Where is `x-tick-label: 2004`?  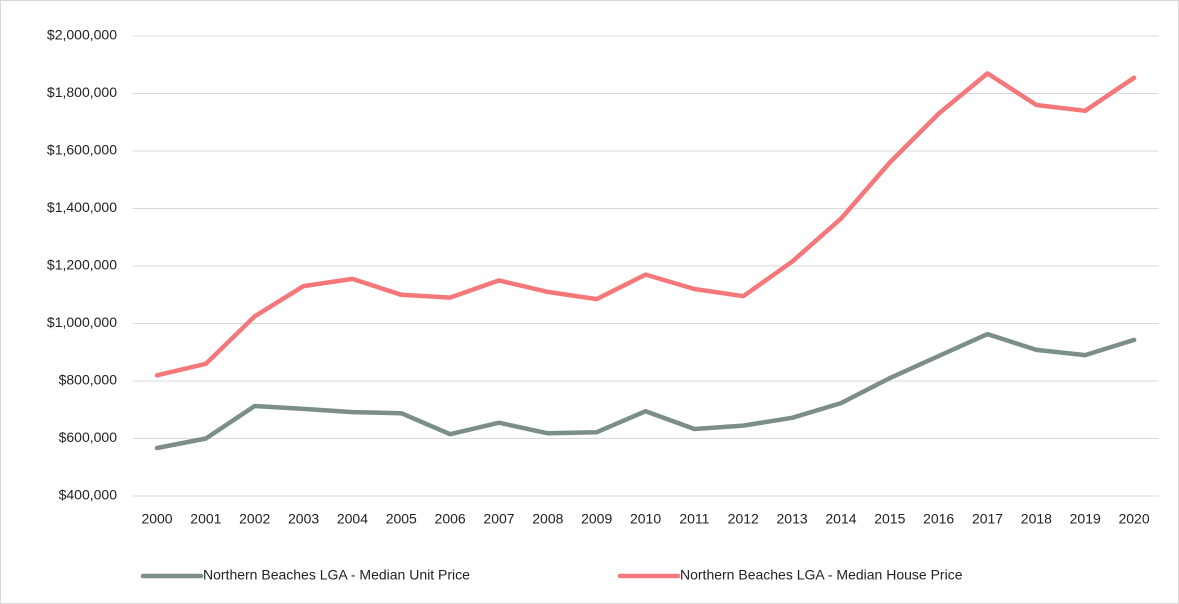
x-tick-label: 2004 is located at coordinates (352, 519).